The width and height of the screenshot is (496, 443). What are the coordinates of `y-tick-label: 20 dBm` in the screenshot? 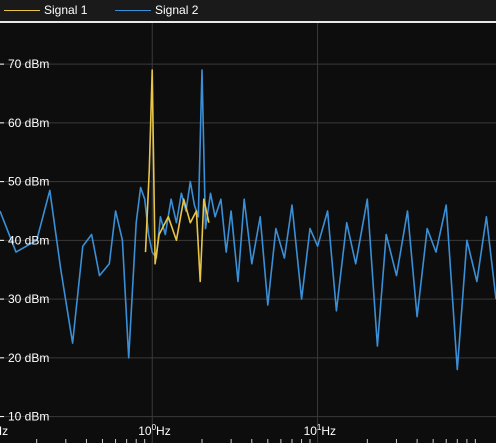 It's located at (28, 358).